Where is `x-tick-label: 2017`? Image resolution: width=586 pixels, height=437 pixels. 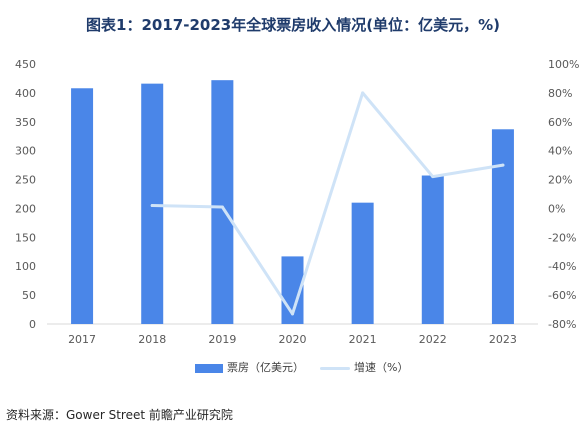 x-tick-label: 2017 is located at coordinates (82, 339).